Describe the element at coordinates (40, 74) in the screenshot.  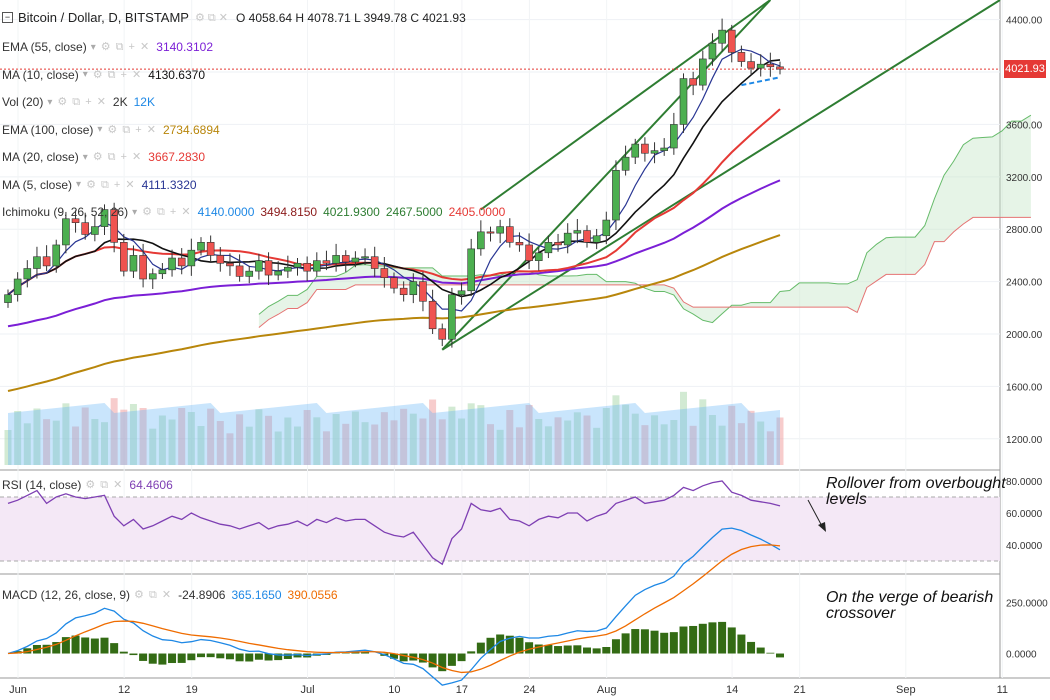
I see `indicator-name: MA (10, close)` at that location.